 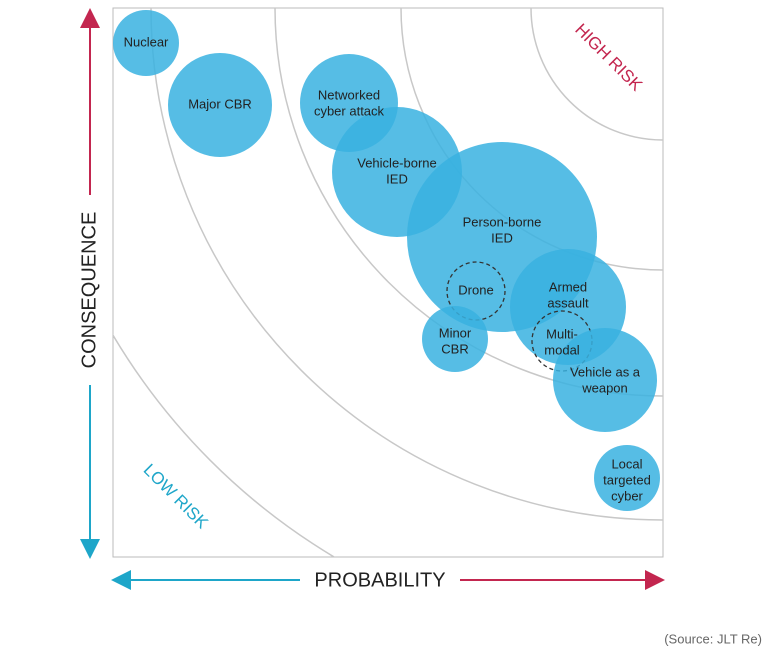 I want to click on bubble-label: Multi-, so click(x=562, y=333).